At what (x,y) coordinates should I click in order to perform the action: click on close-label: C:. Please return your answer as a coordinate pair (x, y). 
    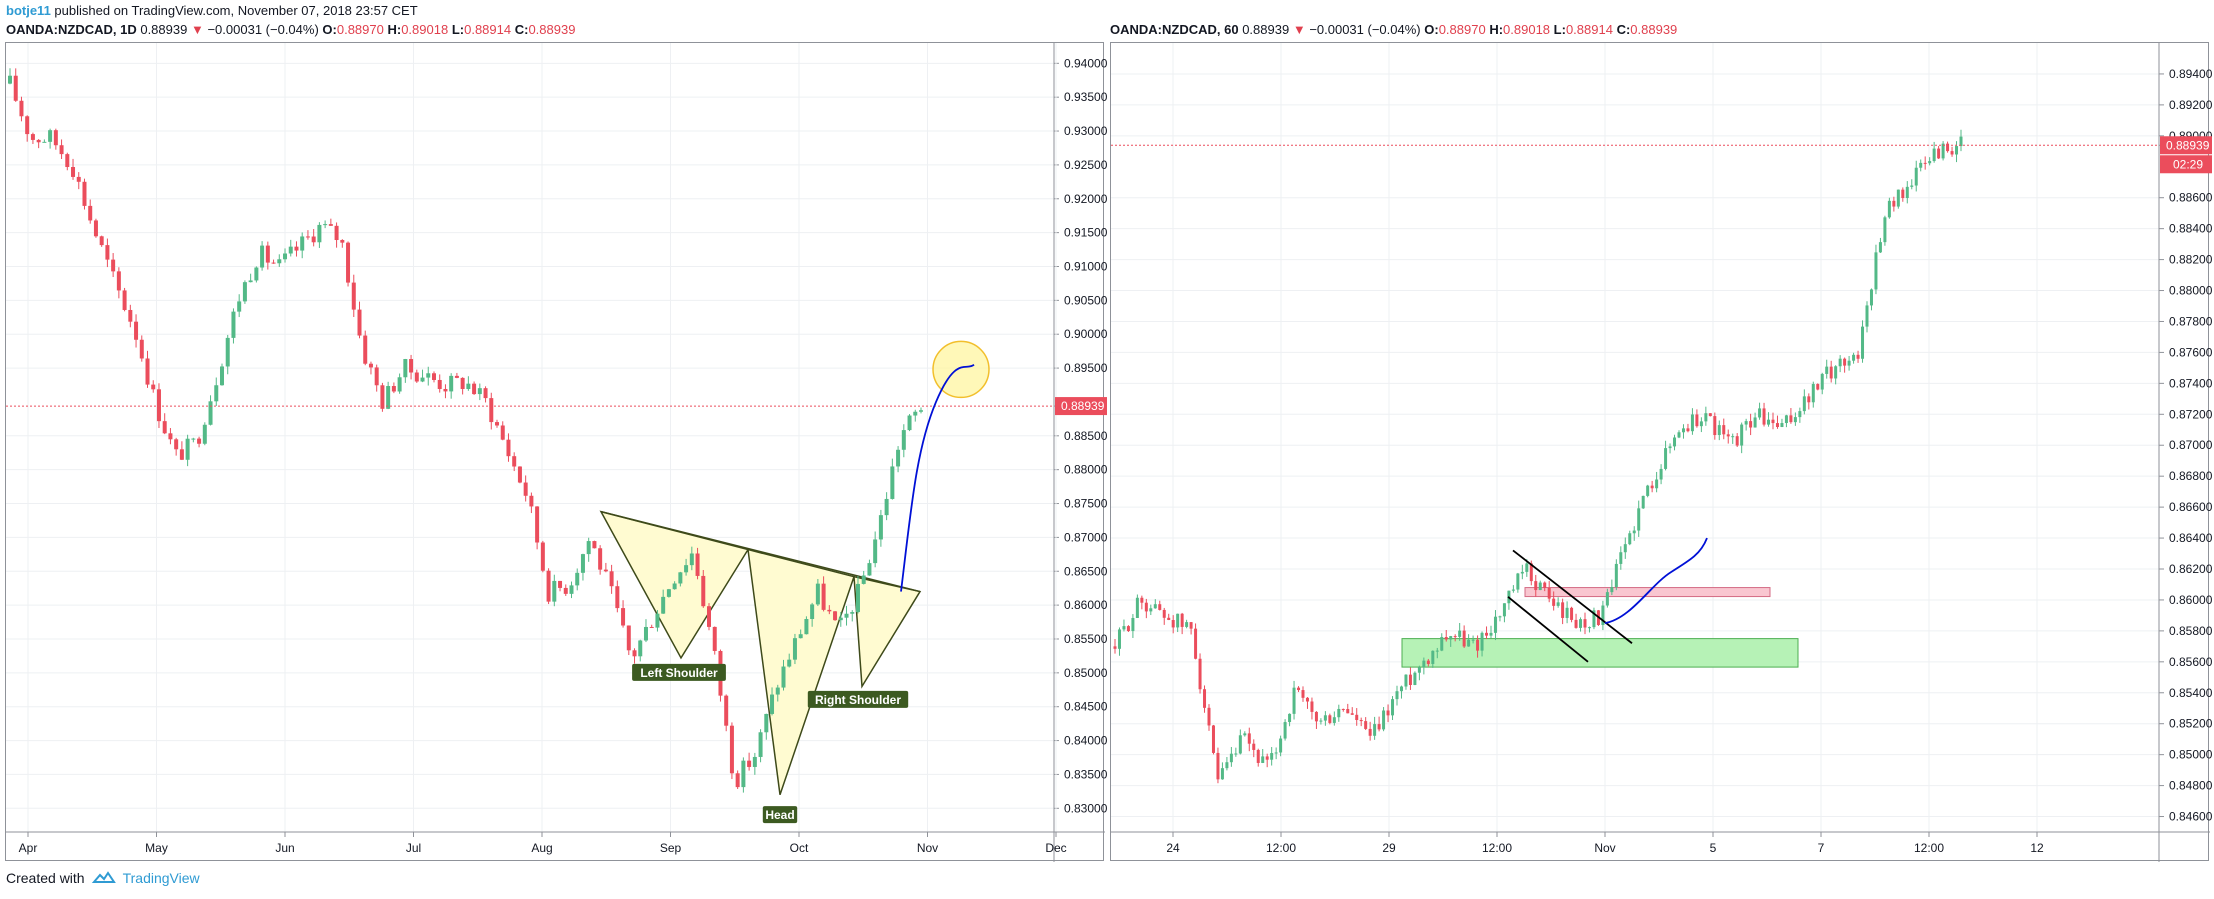
    Looking at the image, I should click on (1623, 29).